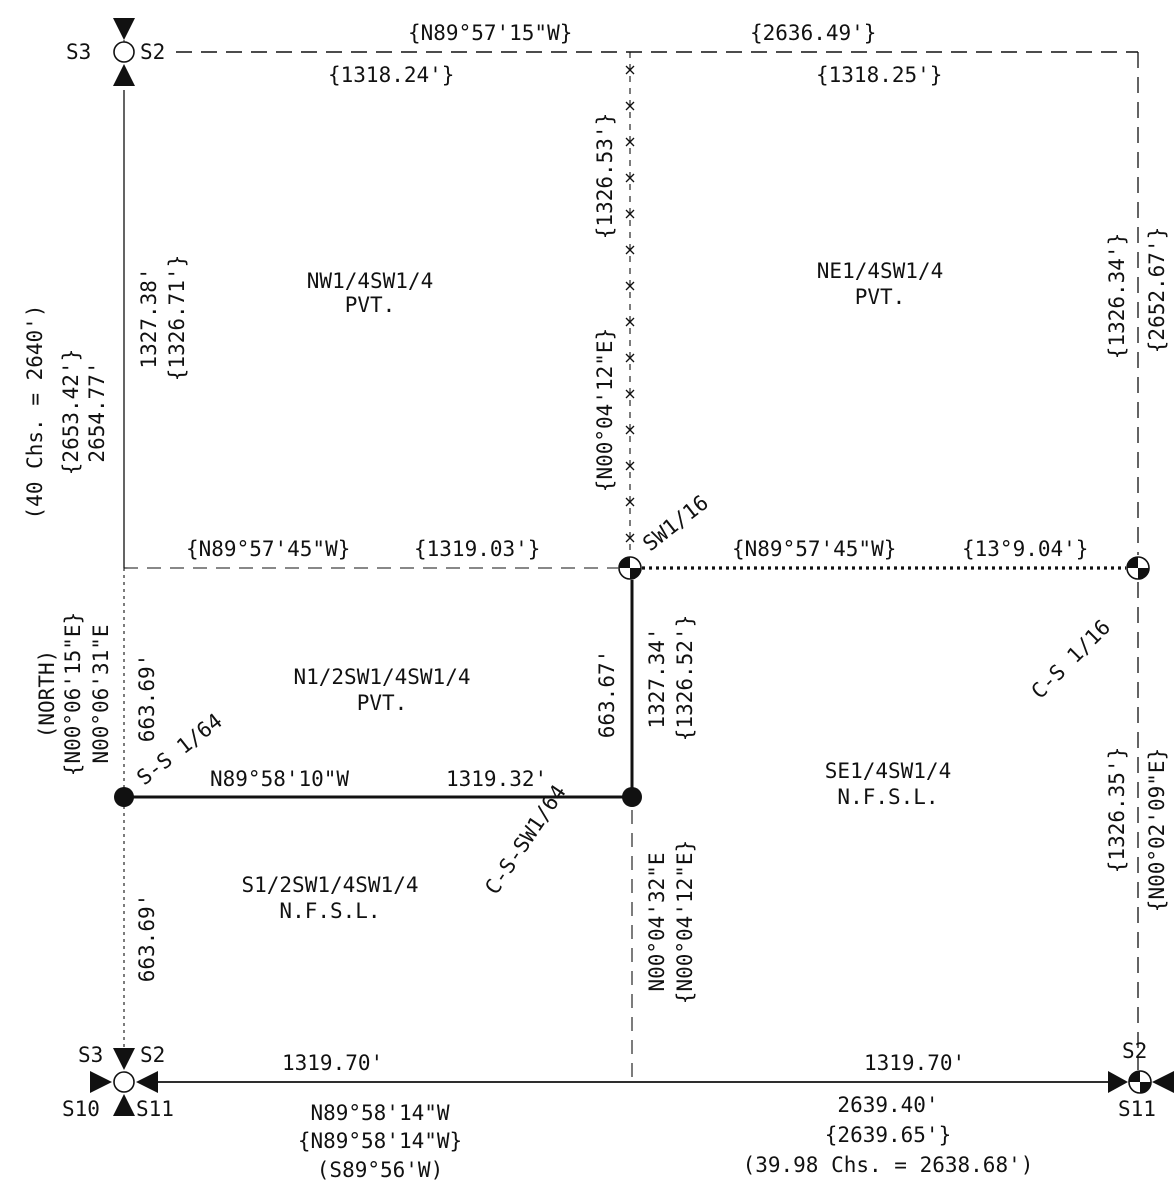  What do you see at coordinates (47, 694) in the screenshot?
I see `west-basis: (NORTH)` at bounding box center [47, 694].